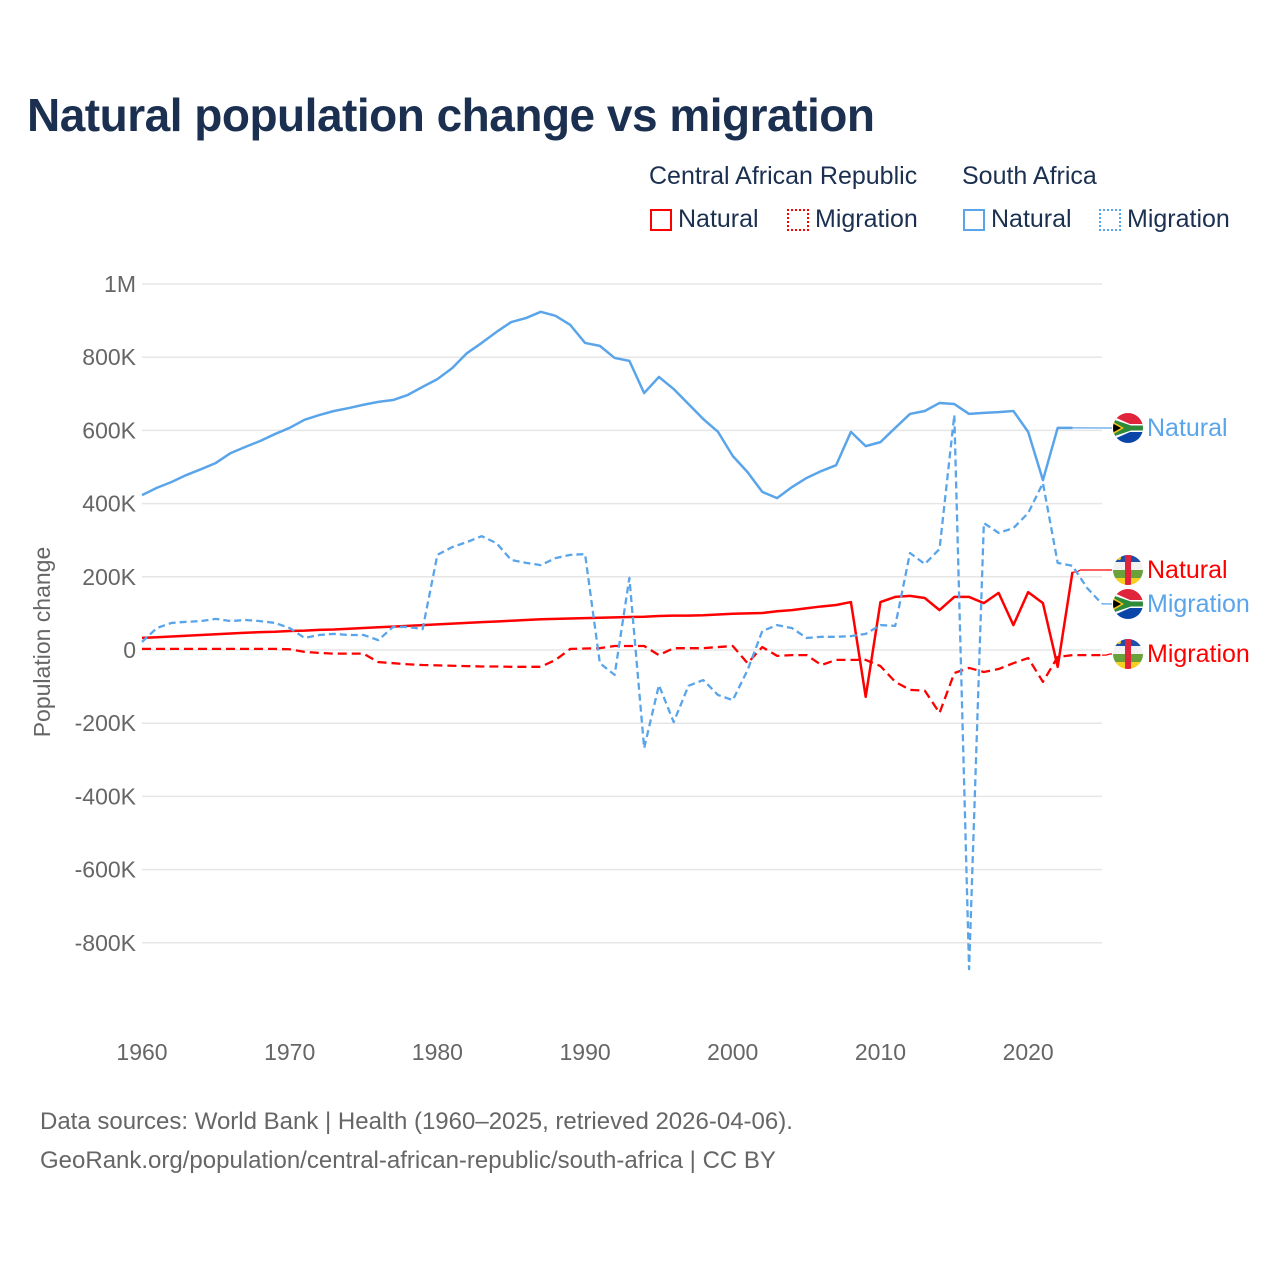 The height and width of the screenshot is (1280, 1280). What do you see at coordinates (880, 1052) in the screenshot?
I see `x-tick-label: 2010` at bounding box center [880, 1052].